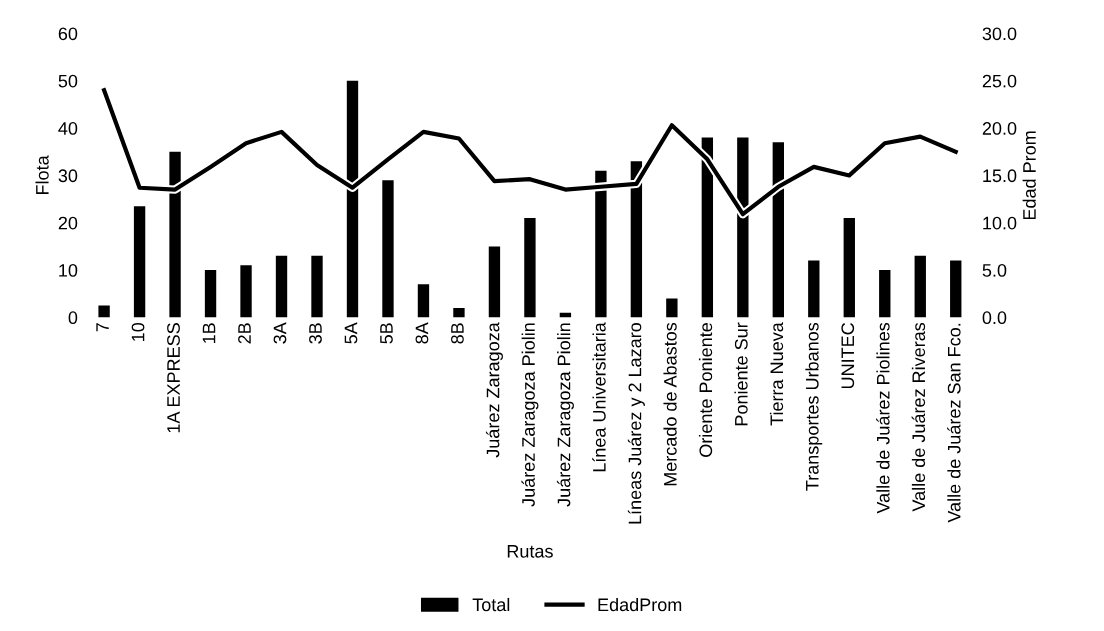  Describe the element at coordinates (244, 333) in the screenshot. I see `x-tick-label: 2B` at that location.